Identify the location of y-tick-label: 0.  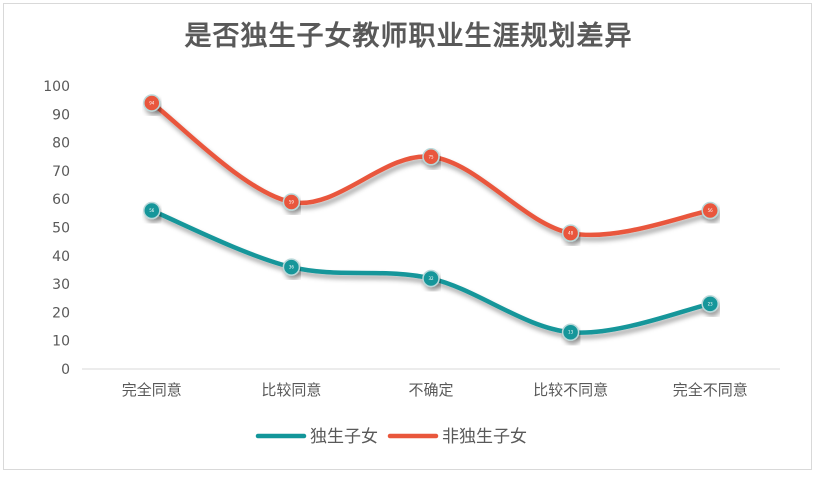
(65, 370).